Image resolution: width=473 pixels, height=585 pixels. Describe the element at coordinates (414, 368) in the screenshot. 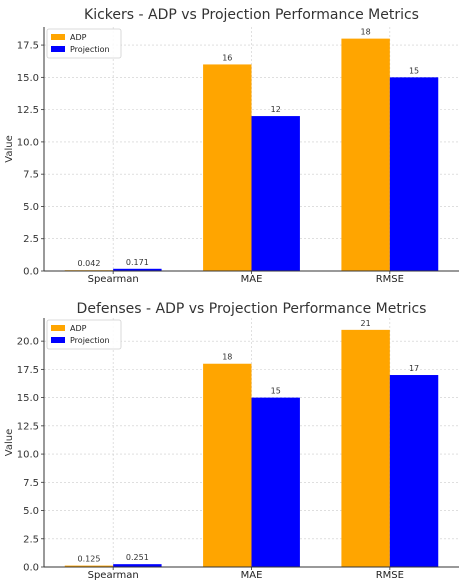

I see `data-label: 17` at that location.